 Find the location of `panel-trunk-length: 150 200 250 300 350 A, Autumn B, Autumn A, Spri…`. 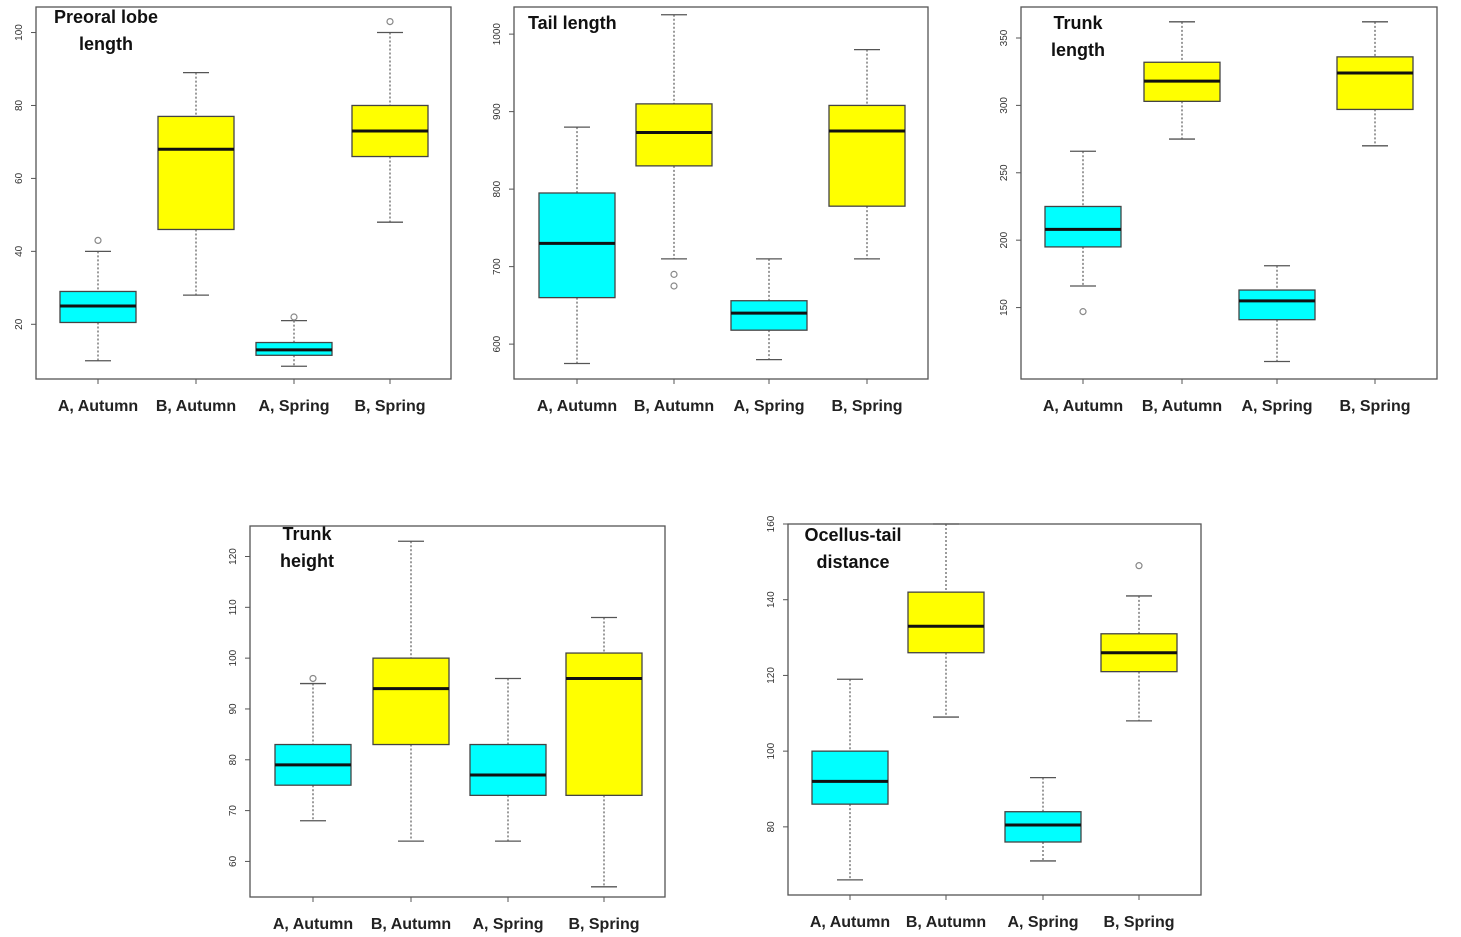

panel-trunk-length: 150 200 250 300 350 A, Autumn B, Autumn A, Spri… is located at coordinates (1218, 210).